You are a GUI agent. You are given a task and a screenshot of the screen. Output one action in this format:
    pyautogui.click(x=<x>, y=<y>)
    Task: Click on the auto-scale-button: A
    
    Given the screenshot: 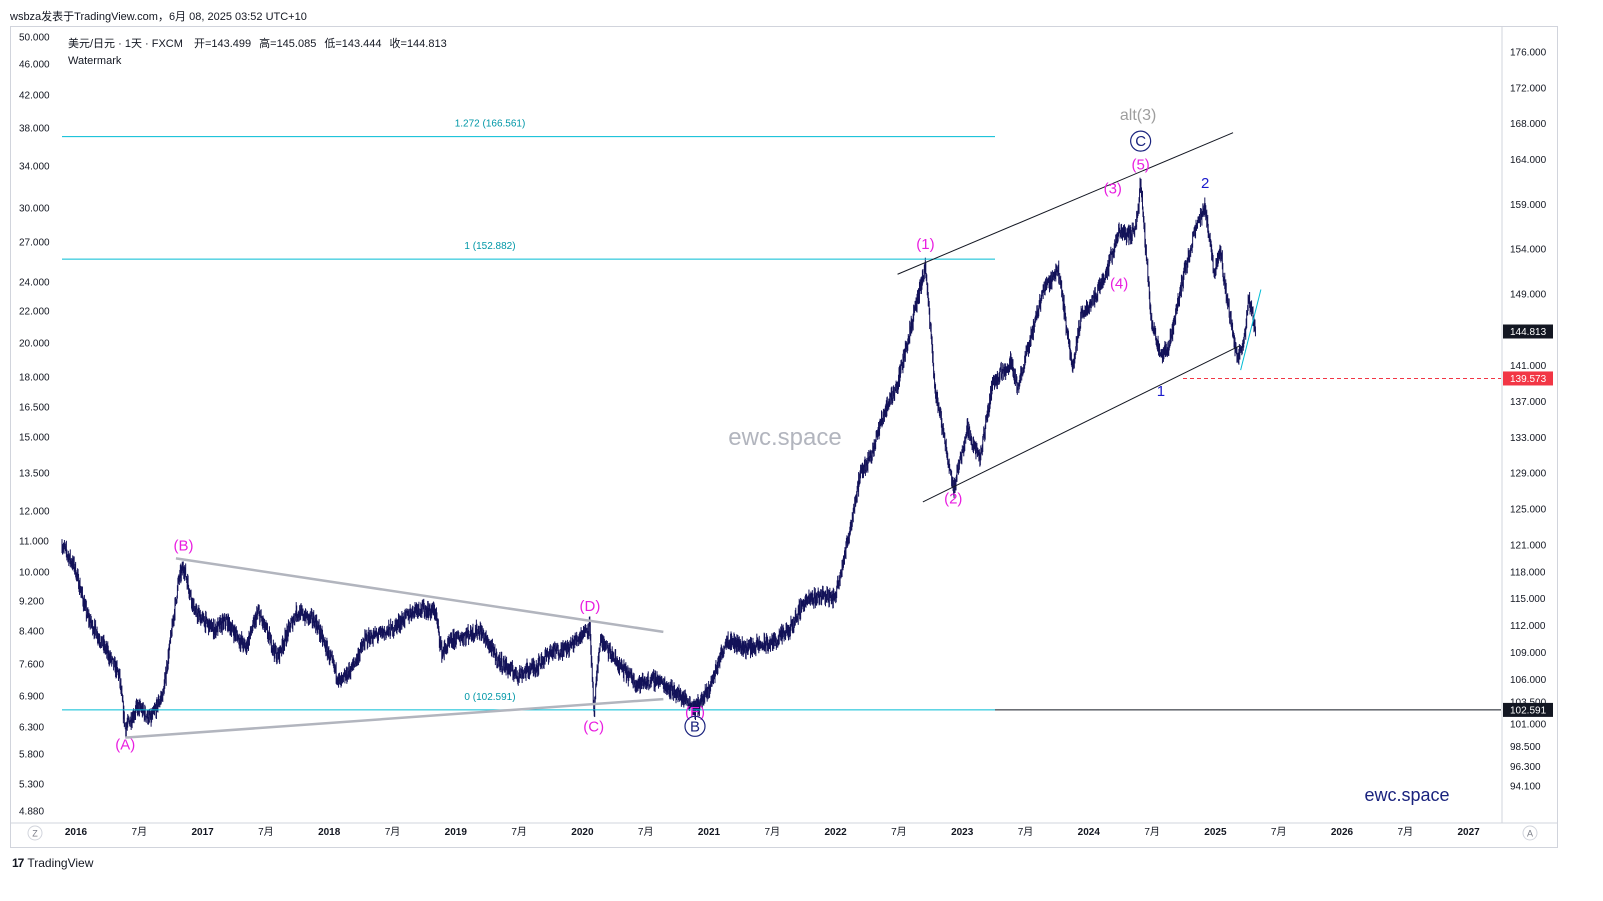 What is the action you would take?
    pyautogui.click(x=1530, y=833)
    